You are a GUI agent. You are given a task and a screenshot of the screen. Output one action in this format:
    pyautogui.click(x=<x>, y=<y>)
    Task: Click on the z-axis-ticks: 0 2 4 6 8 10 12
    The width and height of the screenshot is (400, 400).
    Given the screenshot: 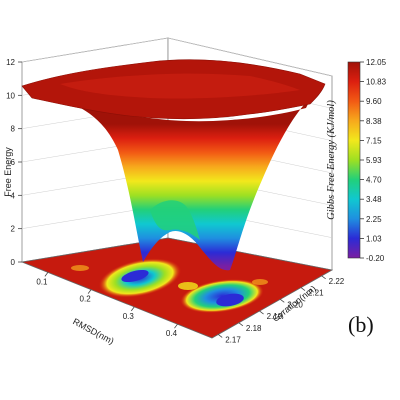 What is the action you would take?
    pyautogui.click(x=14, y=162)
    